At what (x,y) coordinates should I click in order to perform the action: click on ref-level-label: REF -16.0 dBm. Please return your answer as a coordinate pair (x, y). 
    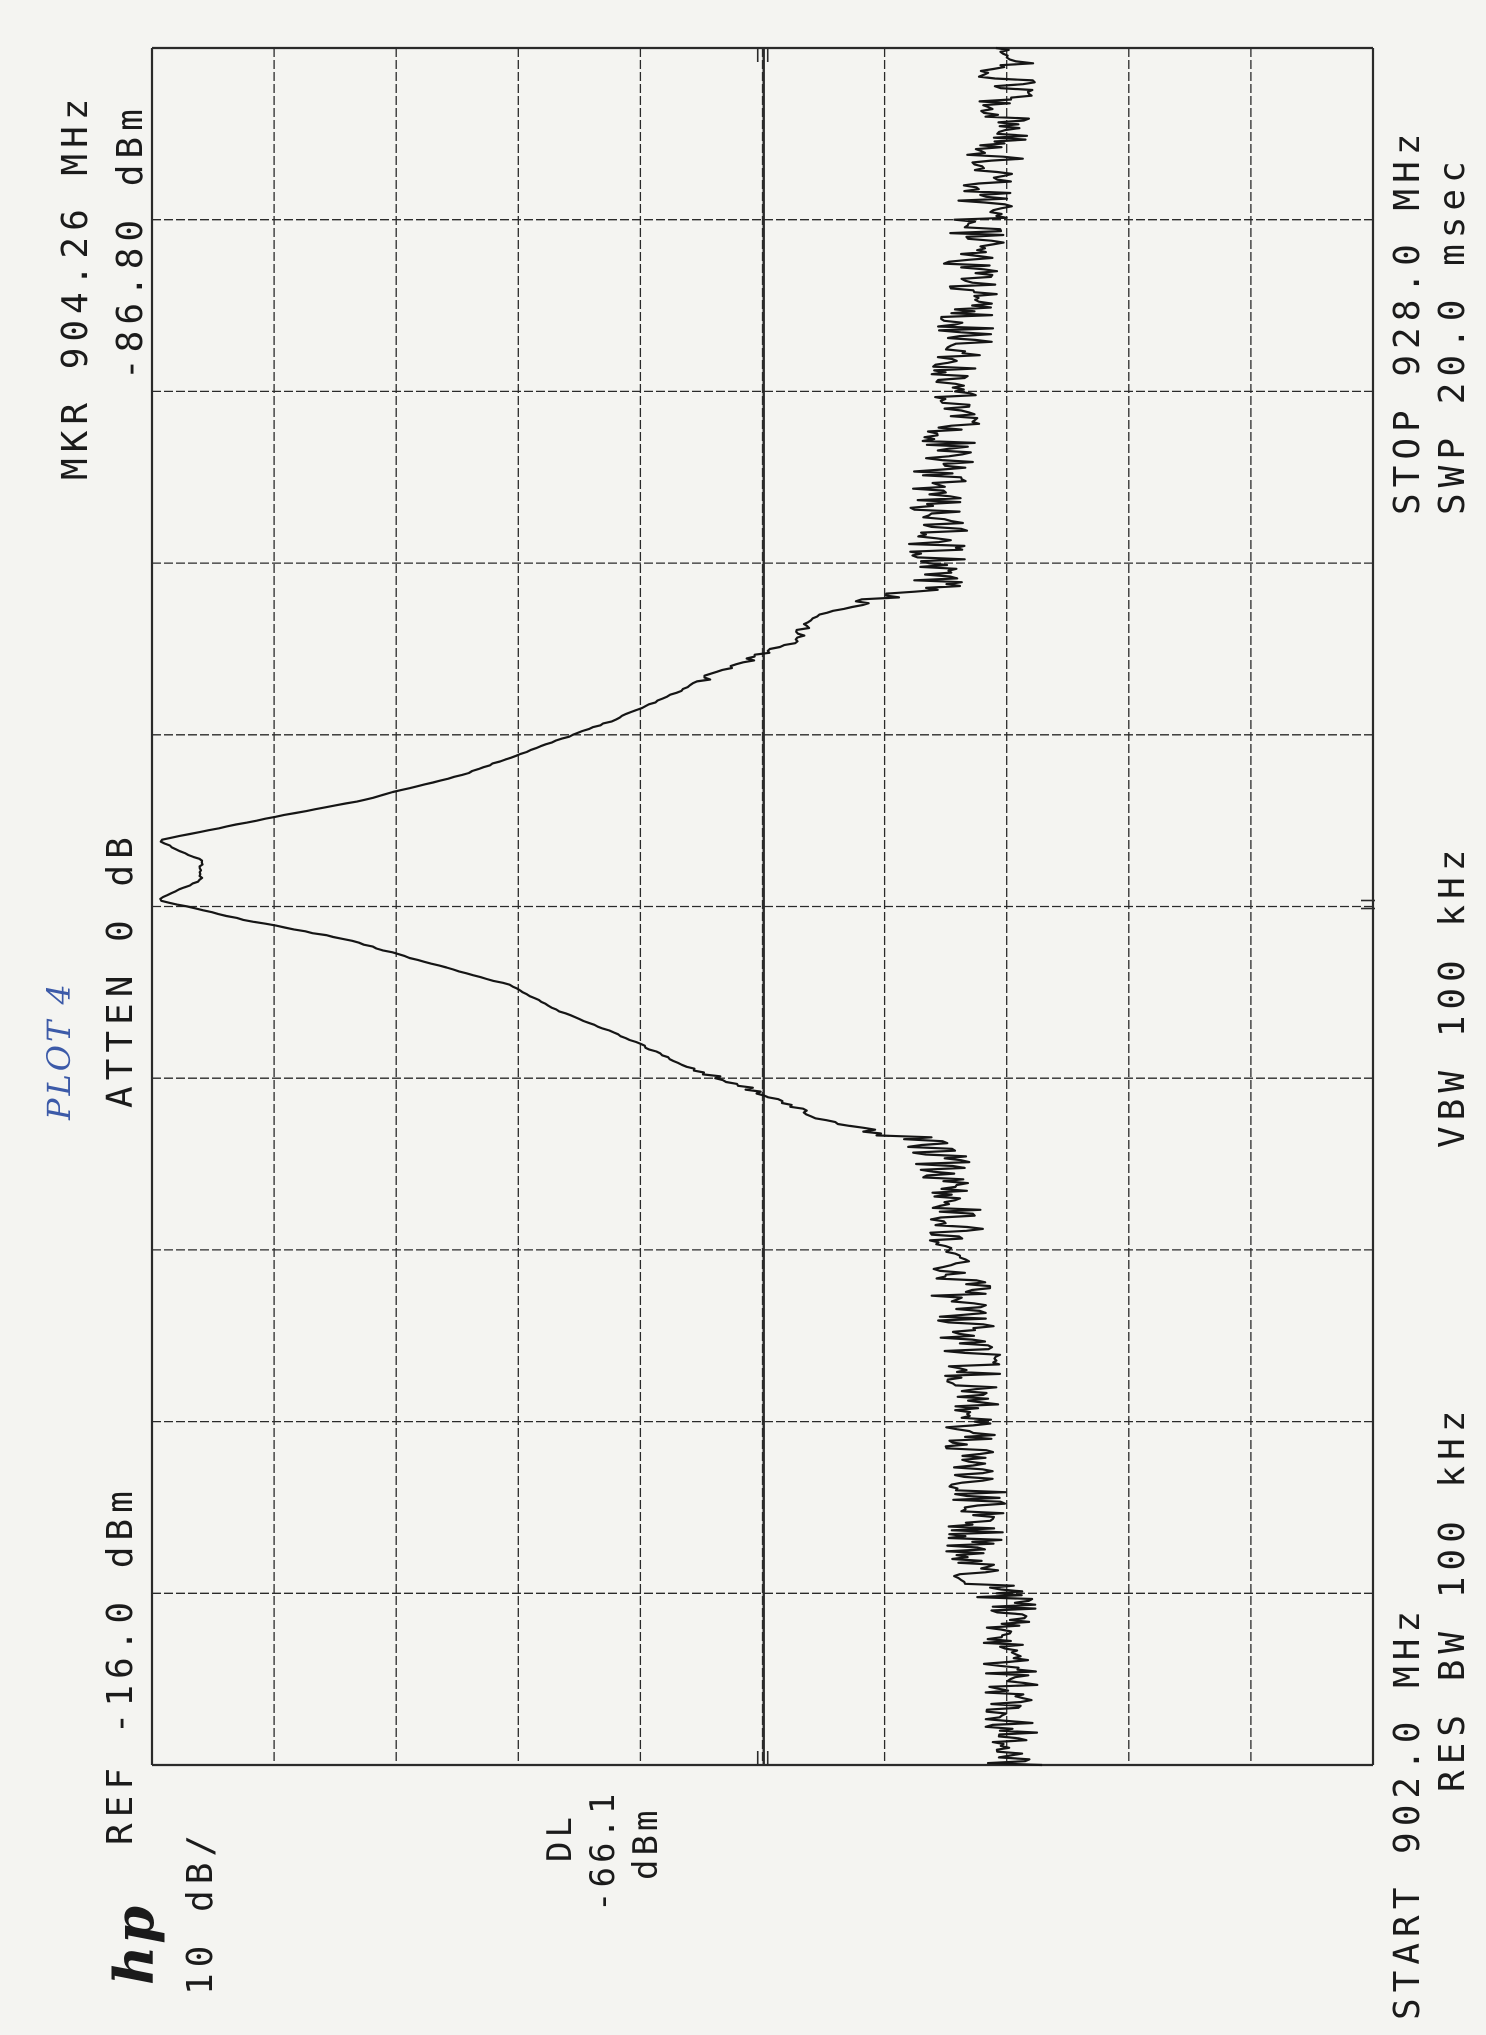
    Looking at the image, I should click on (120, 1665).